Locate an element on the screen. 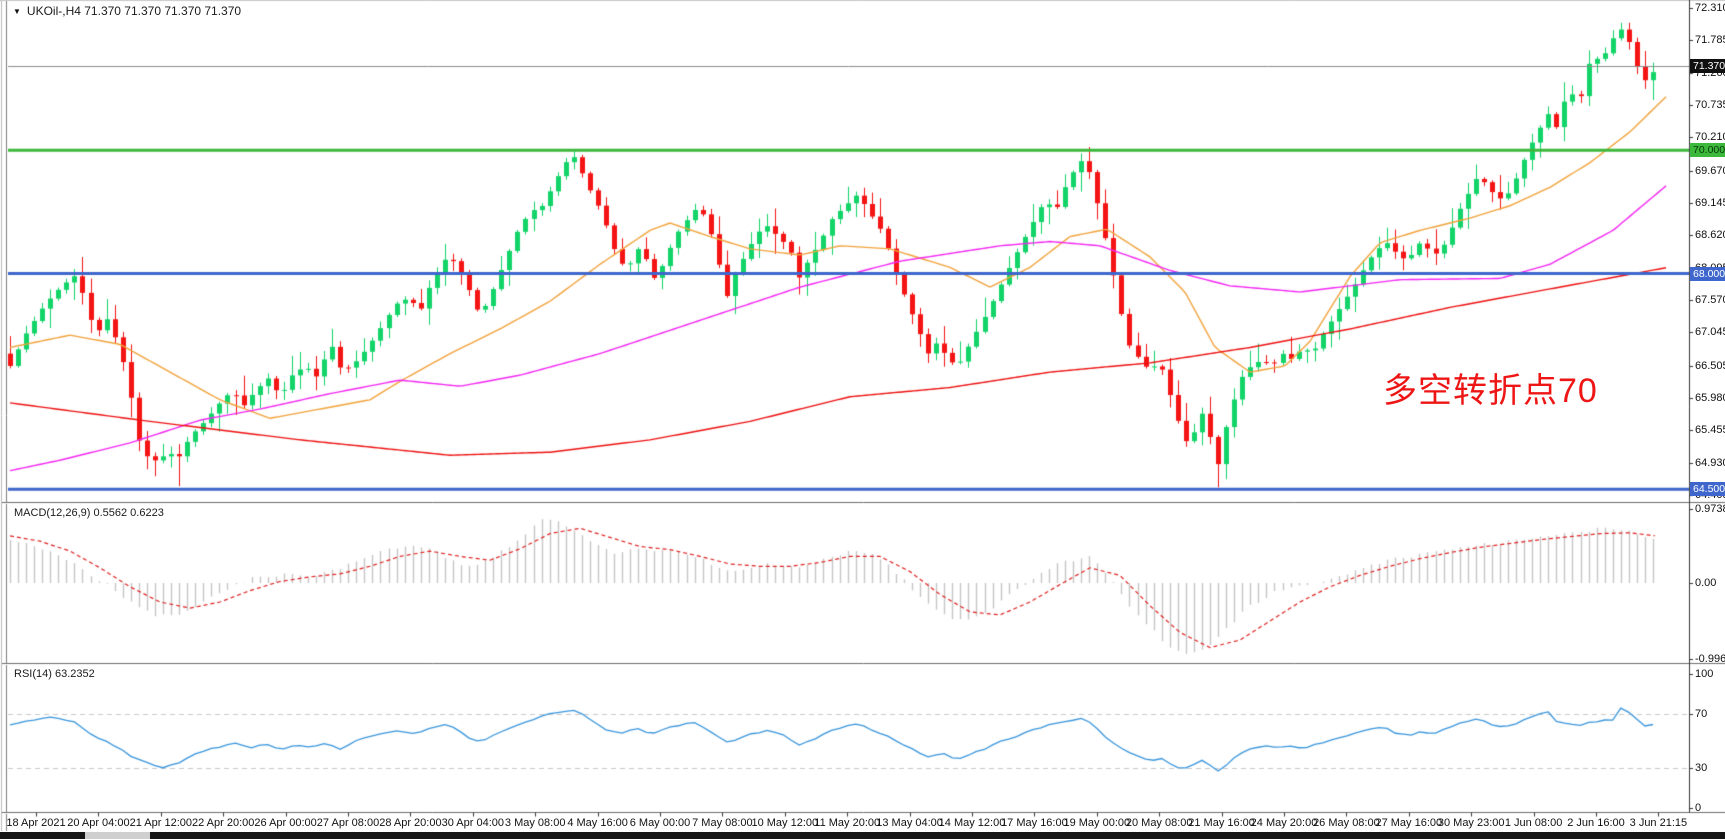 Image resolution: width=1725 pixels, height=839 pixels. price-axis-label: 70.210 is located at coordinates (1710, 137).